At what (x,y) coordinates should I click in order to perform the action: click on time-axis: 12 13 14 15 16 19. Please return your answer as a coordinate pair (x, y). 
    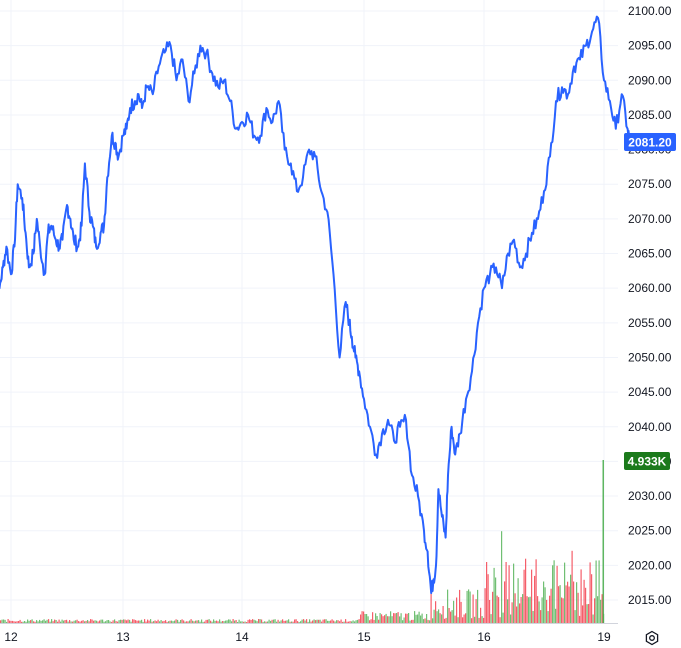
    Looking at the image, I should click on (307, 637).